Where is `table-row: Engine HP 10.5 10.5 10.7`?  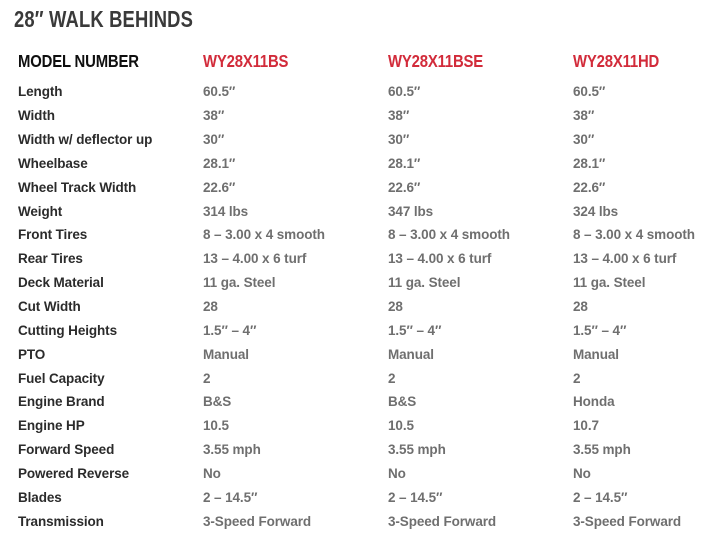 table-row: Engine HP 10.5 10.5 10.7 is located at coordinates (362, 426).